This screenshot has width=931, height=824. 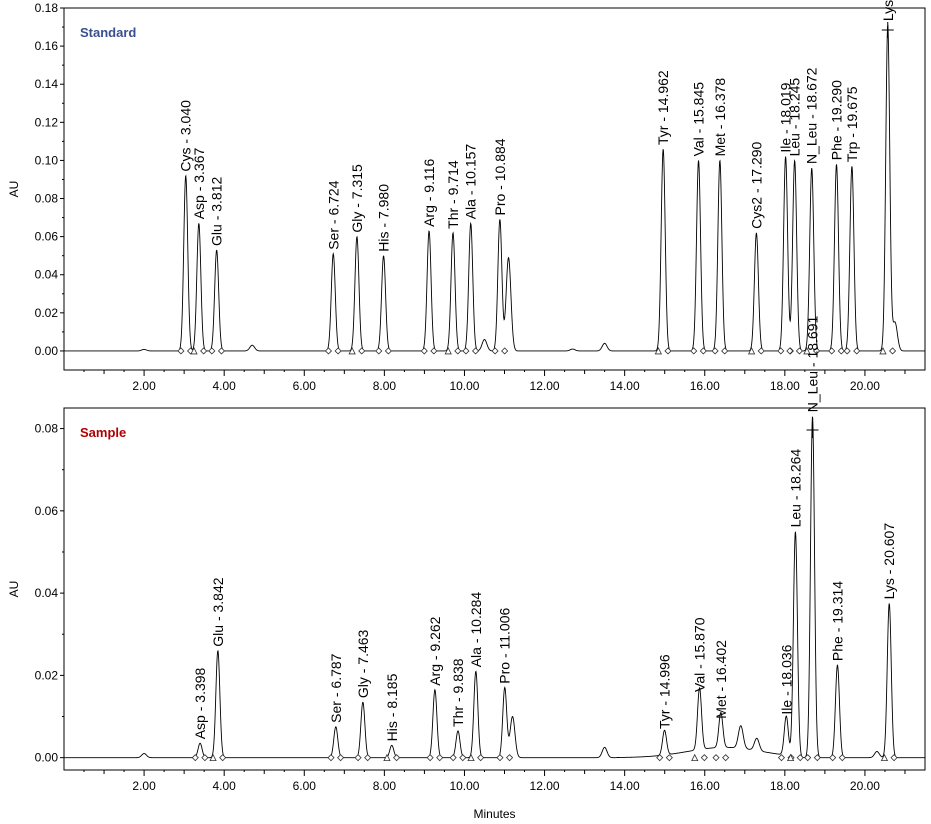 What do you see at coordinates (47, 84) in the screenshot?
I see `y-tick-label: 0.14` at bounding box center [47, 84].